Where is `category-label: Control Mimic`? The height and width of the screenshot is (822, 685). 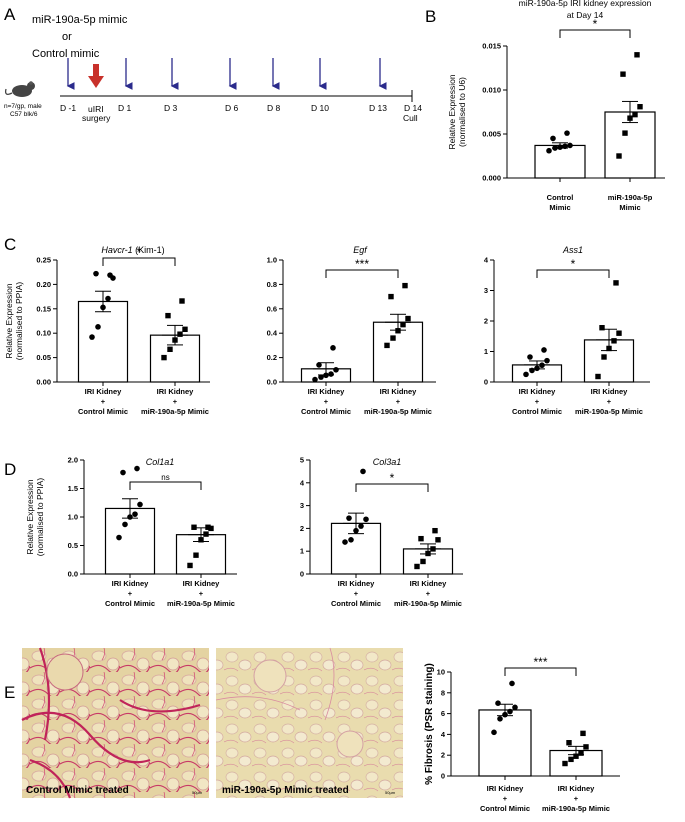
category-label: Control Mimic is located at coordinates (505, 808).